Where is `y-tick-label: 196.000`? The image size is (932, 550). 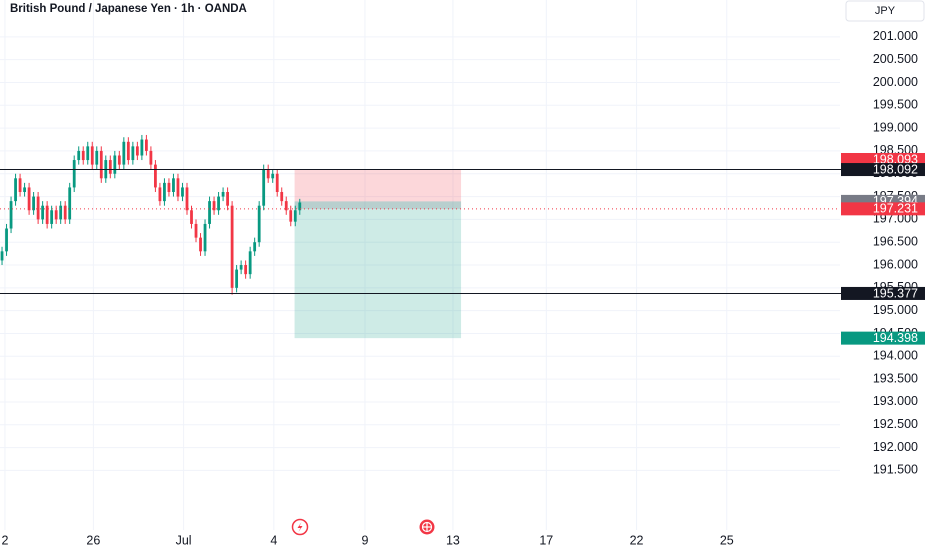 y-tick-label: 196.000 is located at coordinates (895, 264).